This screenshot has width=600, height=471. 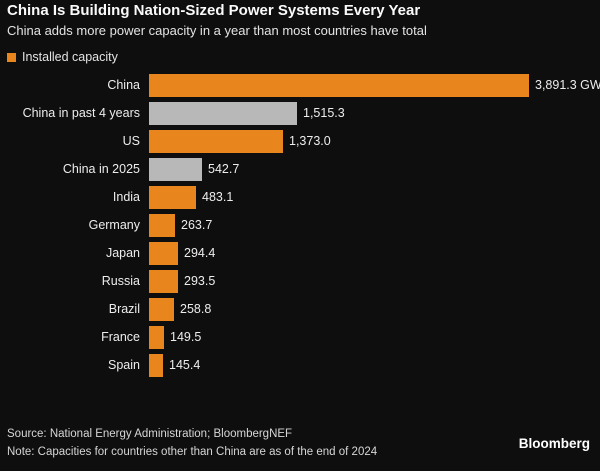 I want to click on category-label: China in 2025, so click(x=101, y=169).